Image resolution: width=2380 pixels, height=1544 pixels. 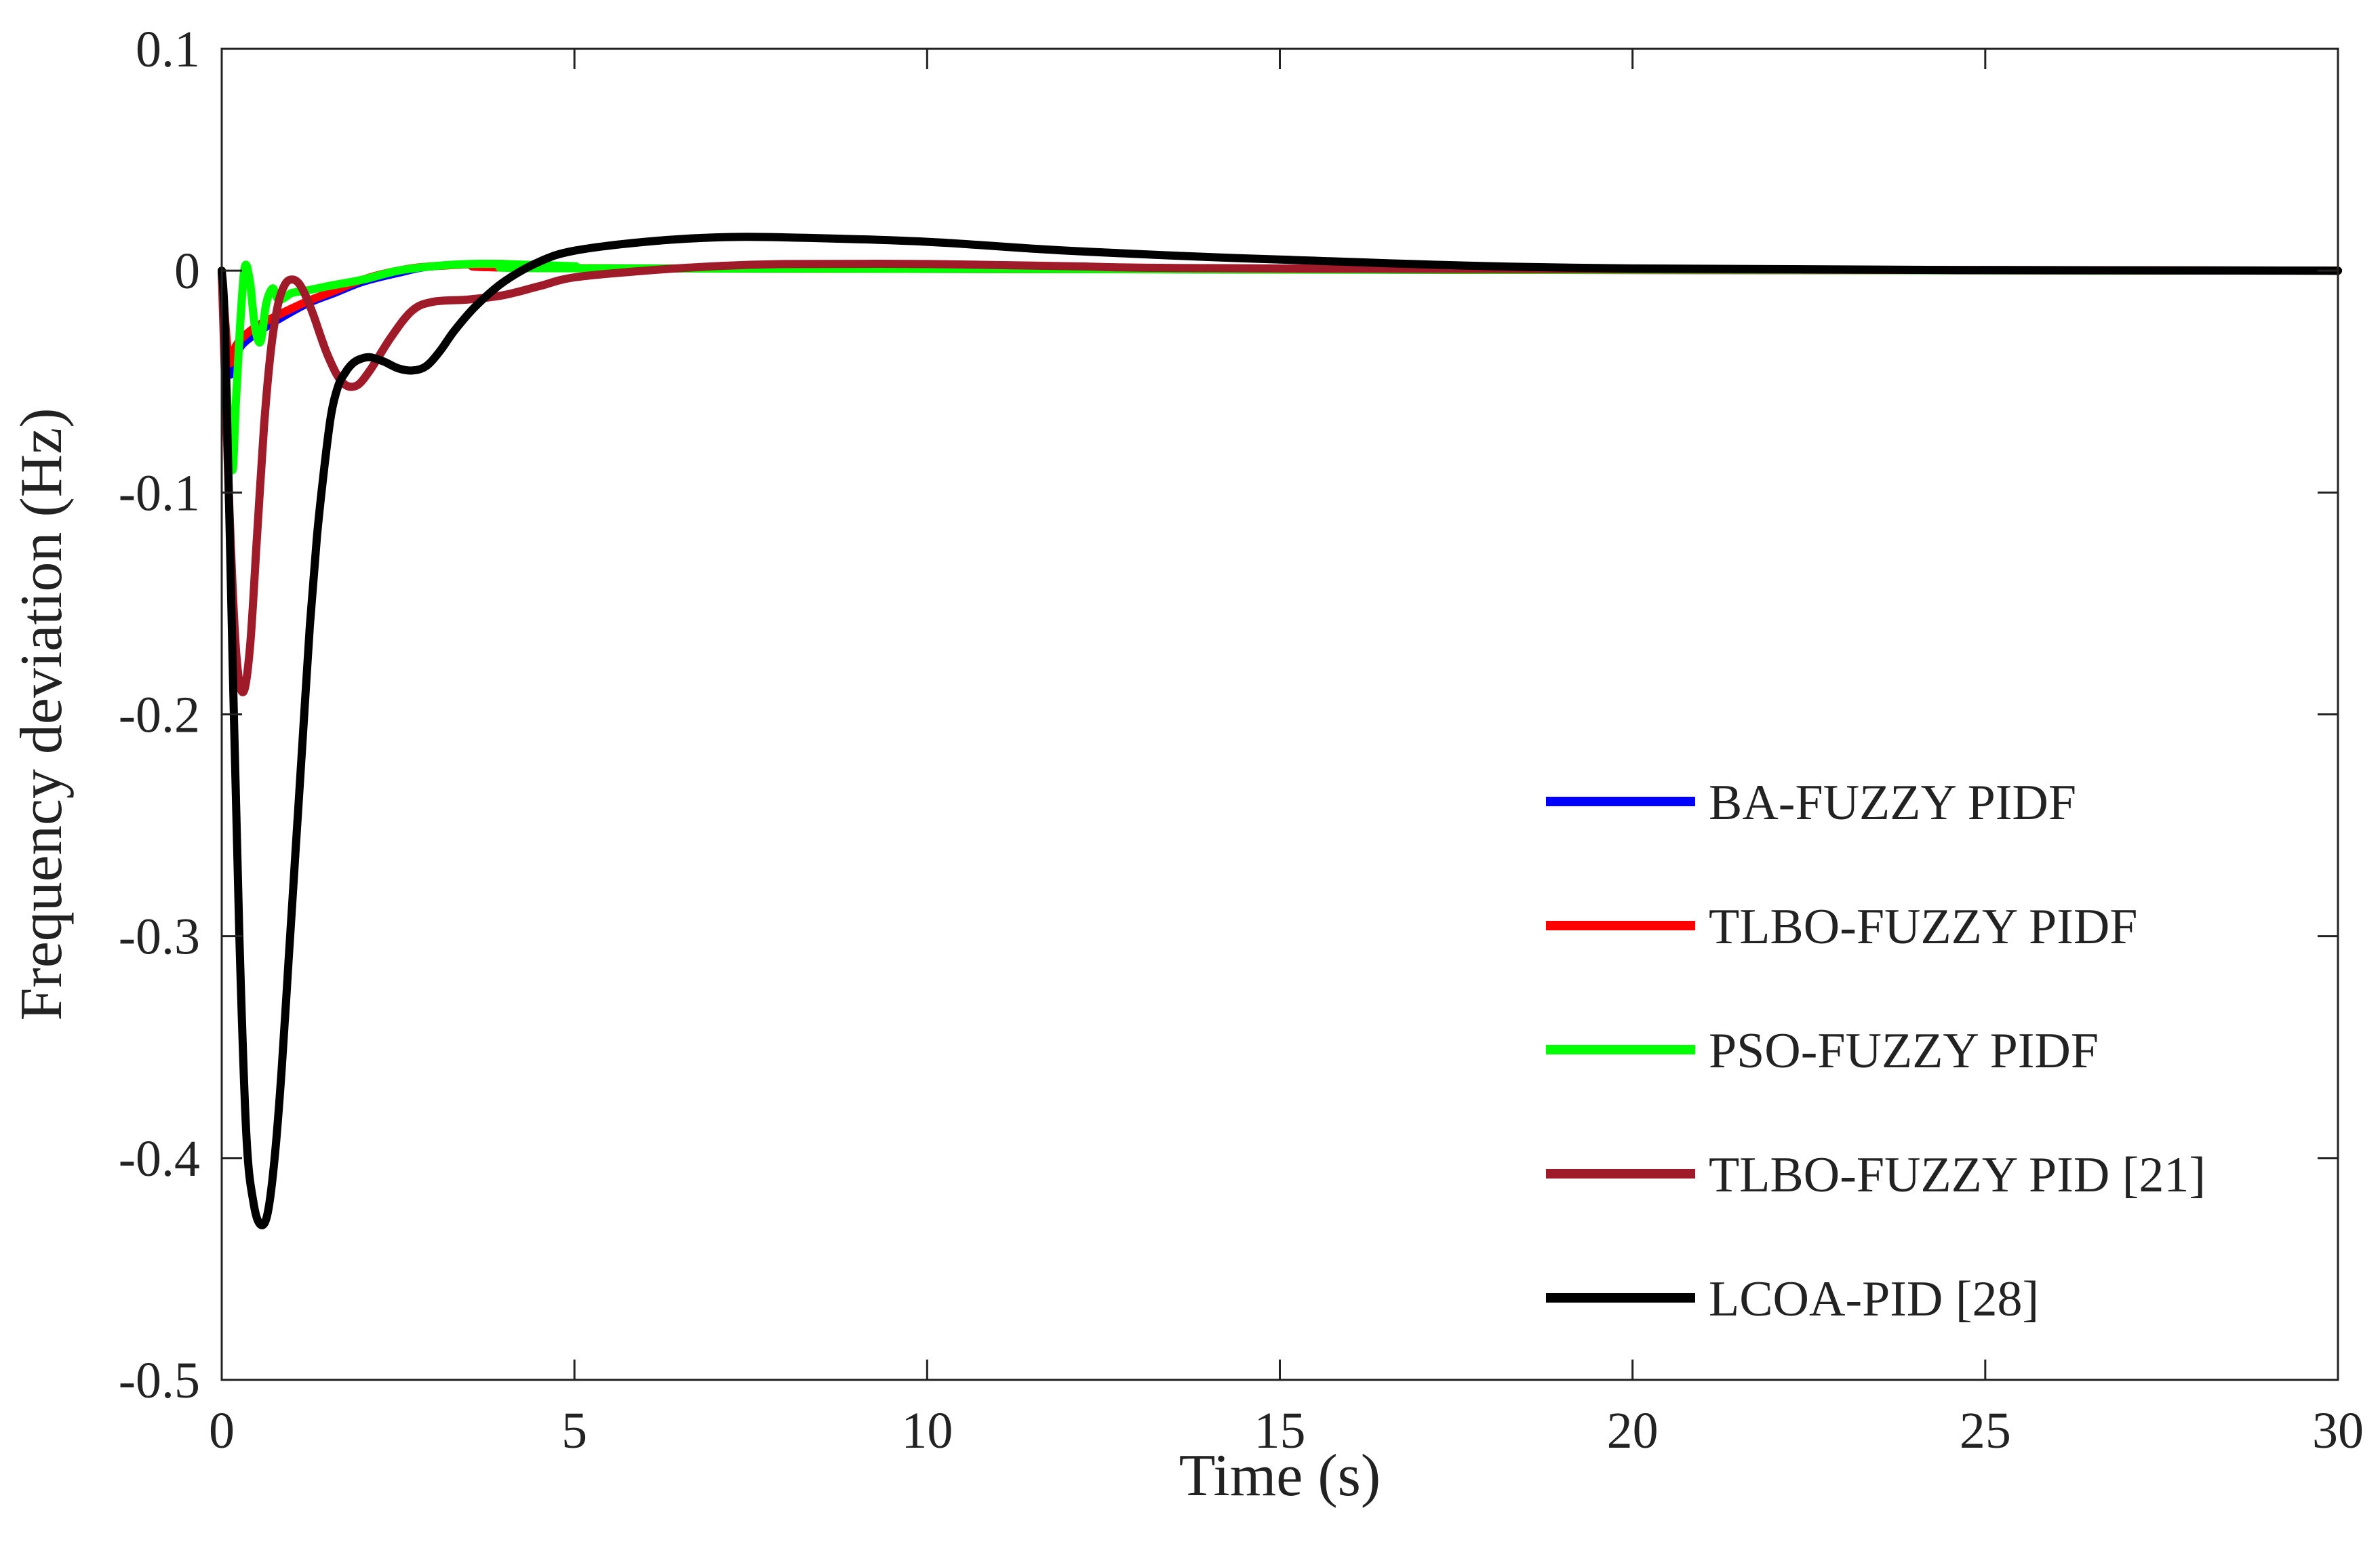 I want to click on x-axis-title: Time (s), so click(x=1280, y=1476).